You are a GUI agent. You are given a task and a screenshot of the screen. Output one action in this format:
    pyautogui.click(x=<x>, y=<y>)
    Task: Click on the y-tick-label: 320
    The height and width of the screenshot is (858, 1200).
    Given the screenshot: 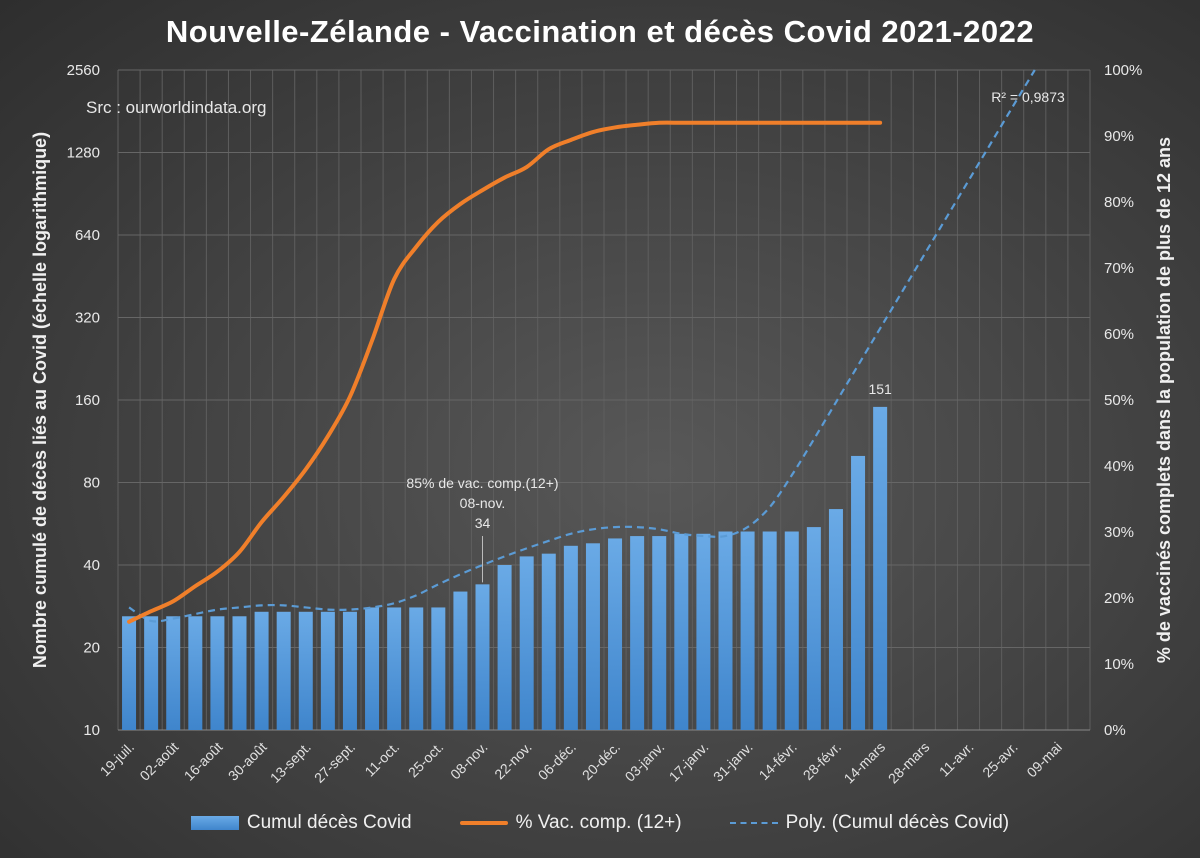 What is the action you would take?
    pyautogui.click(x=87, y=318)
    